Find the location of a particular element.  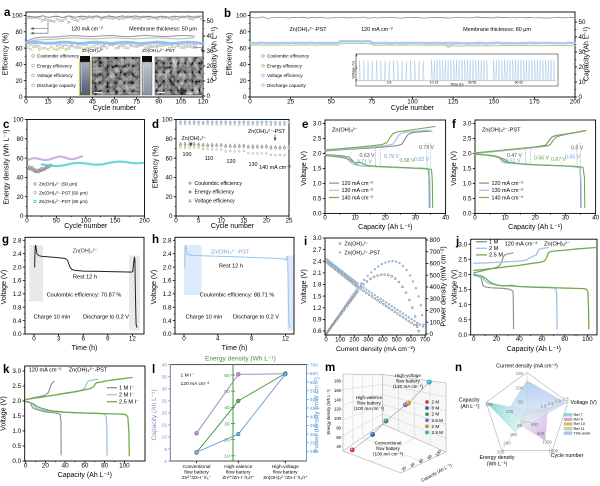

svg-text: 120 is located at coordinates (338, 409).